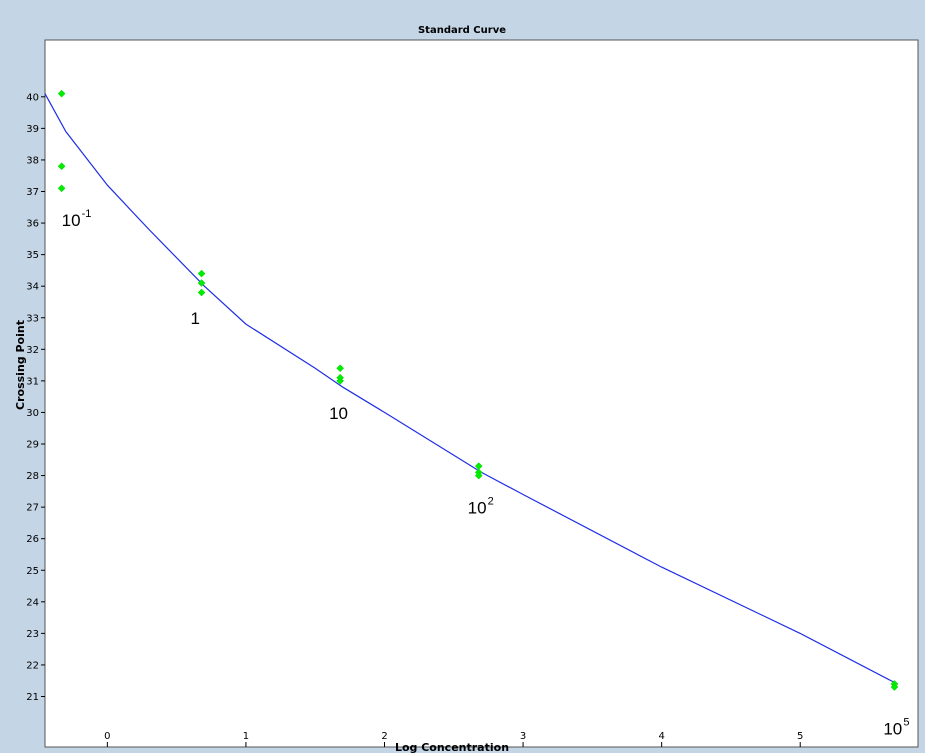 This screenshot has height=753, width=925. What do you see at coordinates (87, 214) in the screenshot?
I see `concentration-exponent: -1` at bounding box center [87, 214].